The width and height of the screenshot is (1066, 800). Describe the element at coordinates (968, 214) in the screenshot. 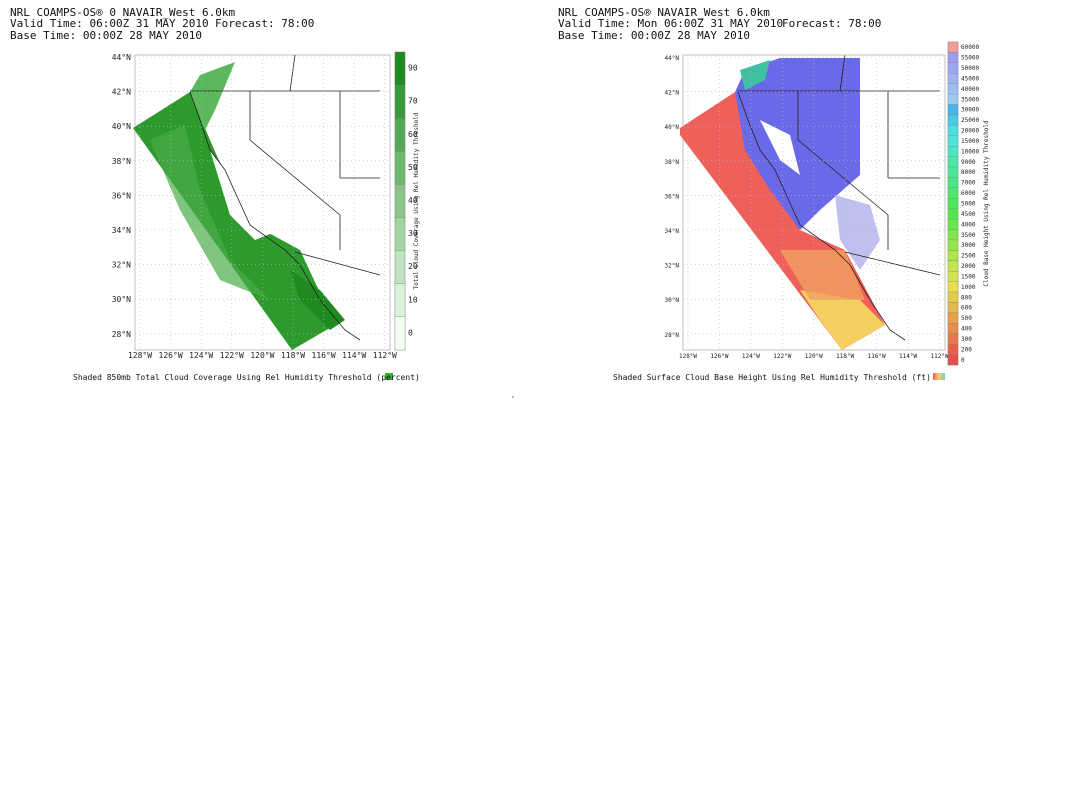

I see `colorbar-label: 4500` at that location.